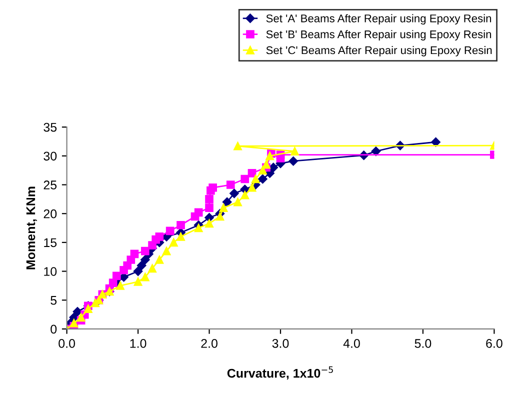 The width and height of the screenshot is (510, 418). What do you see at coordinates (50, 156) in the screenshot?
I see `y-tick-label: 30` at bounding box center [50, 156].